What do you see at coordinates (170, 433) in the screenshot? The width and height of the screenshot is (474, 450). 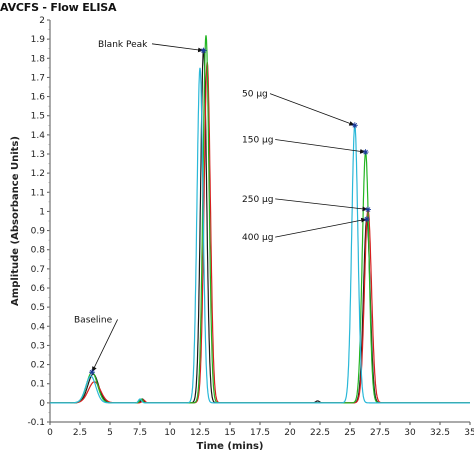 I see `x-tick-label: 10` at bounding box center [170, 433].